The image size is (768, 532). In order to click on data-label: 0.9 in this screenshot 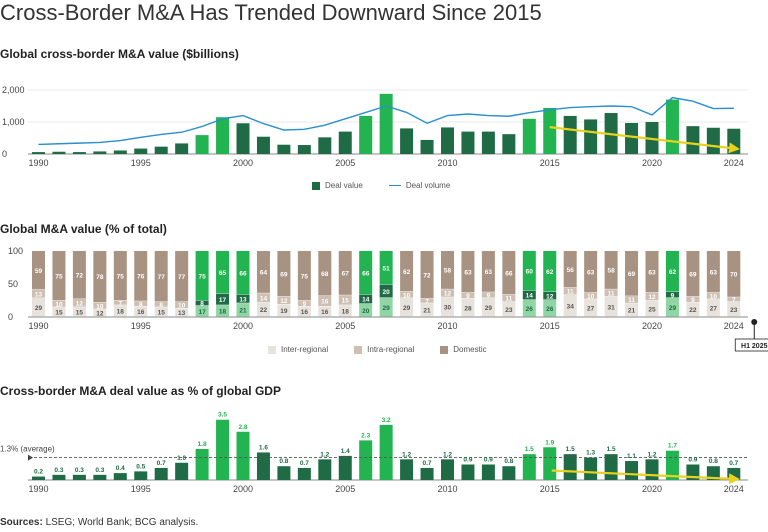, I will do `click(467, 460)`.